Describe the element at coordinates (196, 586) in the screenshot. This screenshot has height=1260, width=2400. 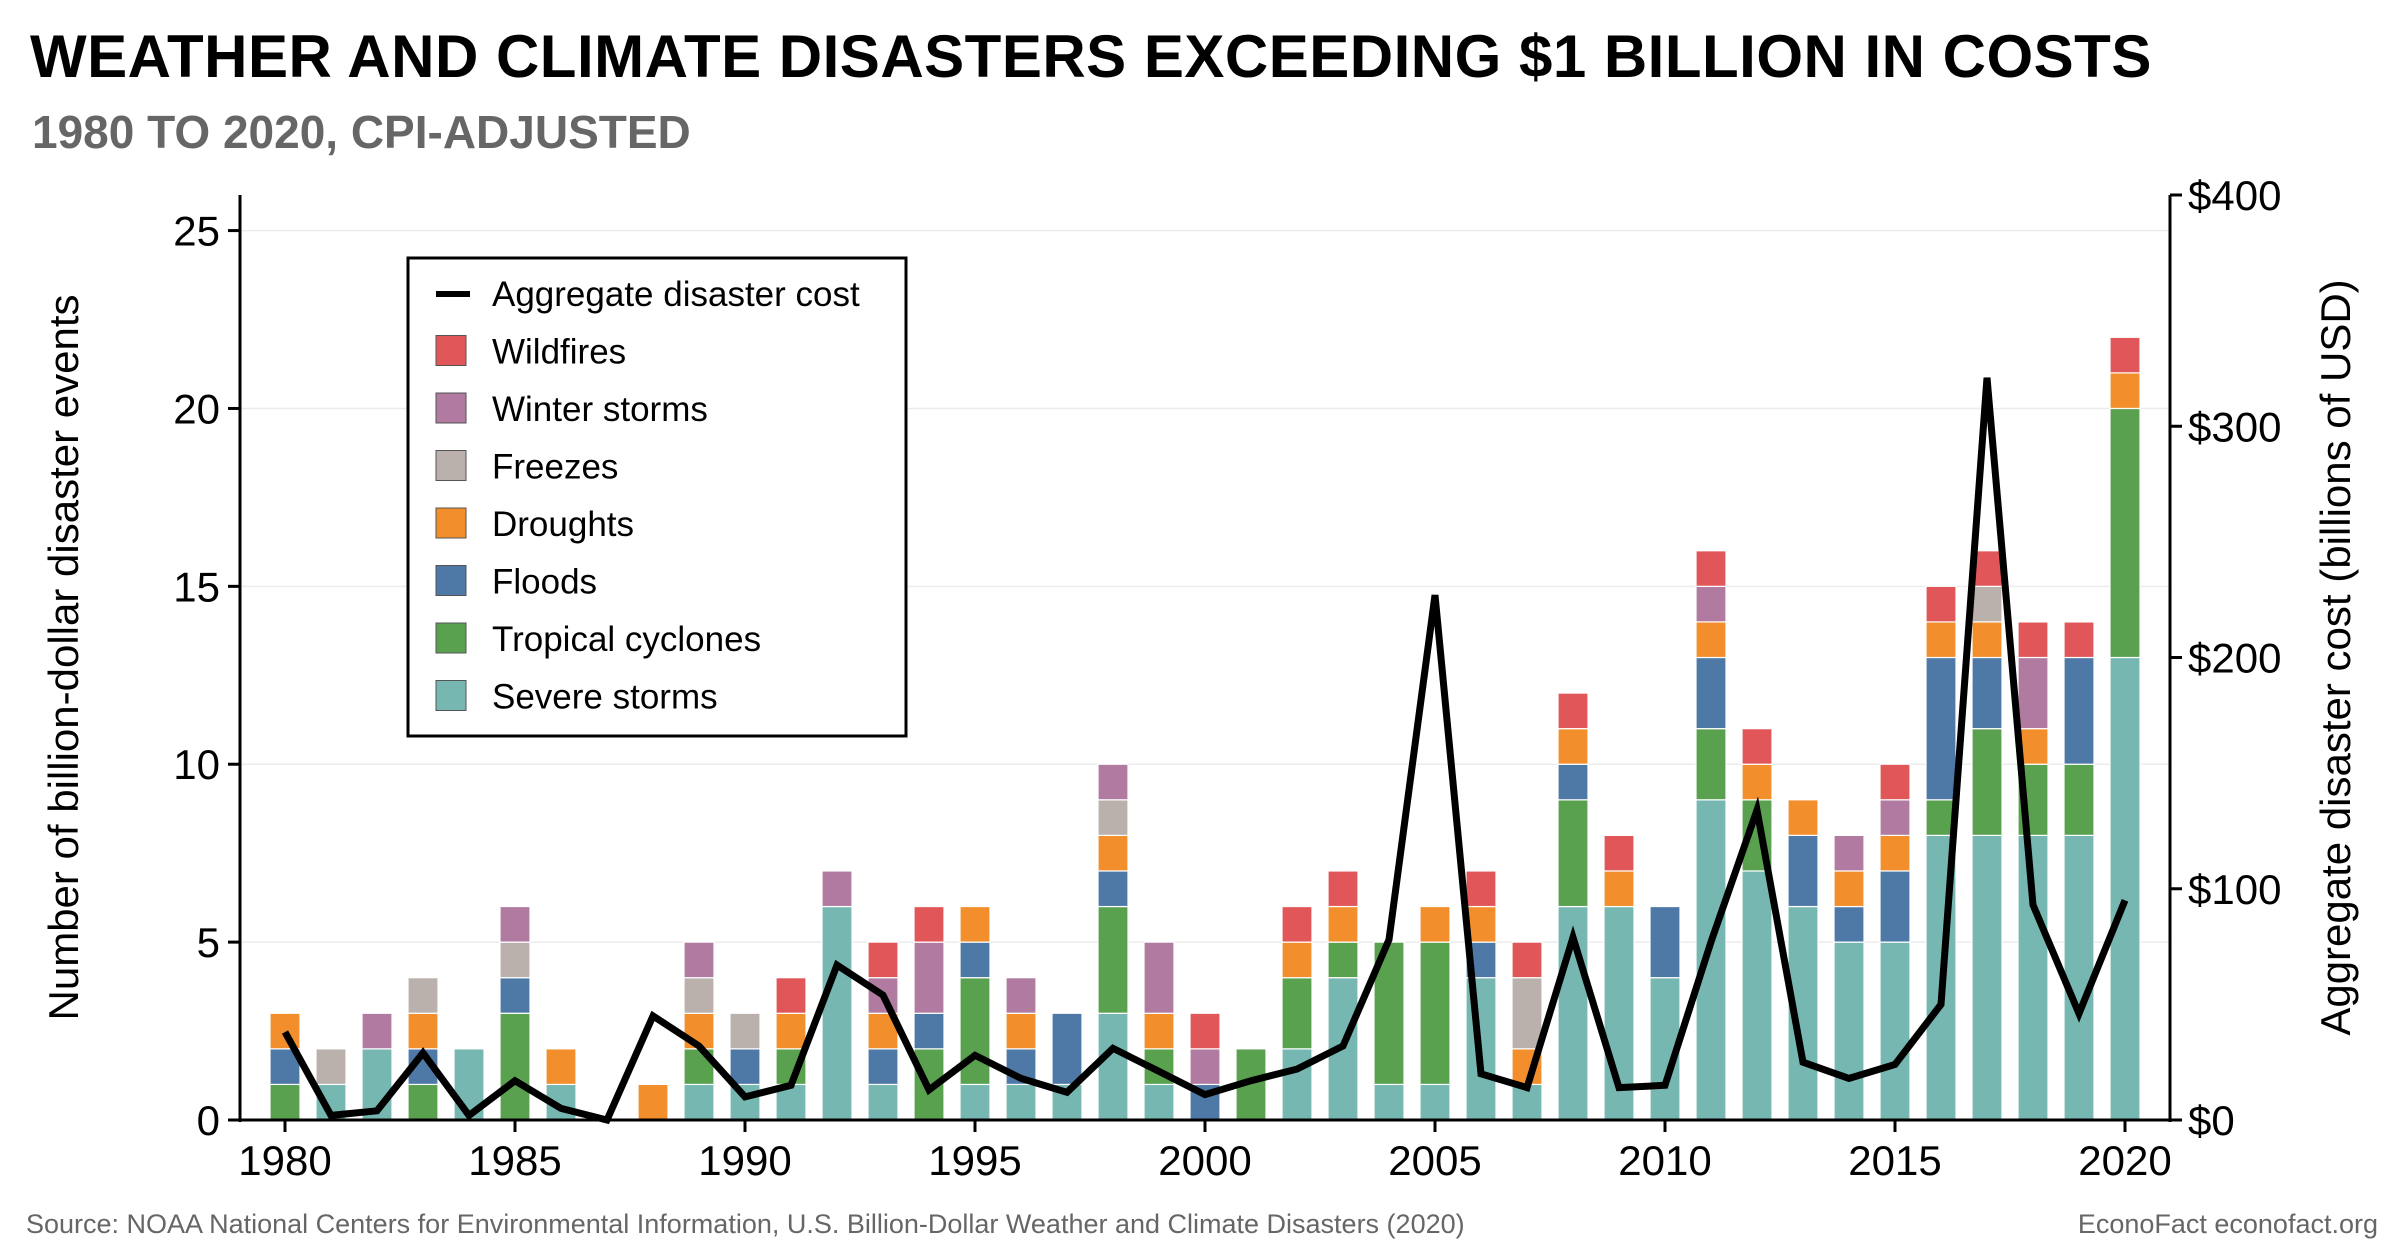
I see `y-tick-label: 15` at that location.